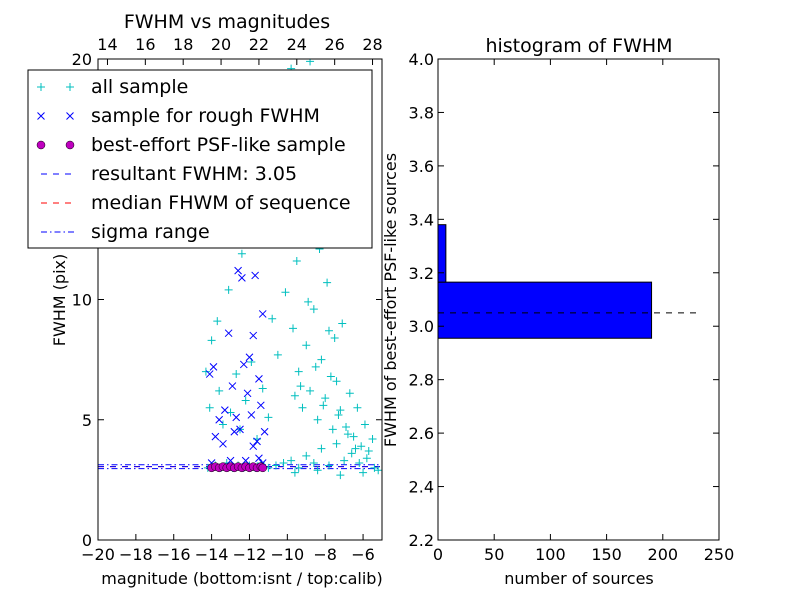 This screenshot has width=800, height=600. What do you see at coordinates (372, 44) in the screenshot?
I see `top-x-tick-label: 28` at bounding box center [372, 44].